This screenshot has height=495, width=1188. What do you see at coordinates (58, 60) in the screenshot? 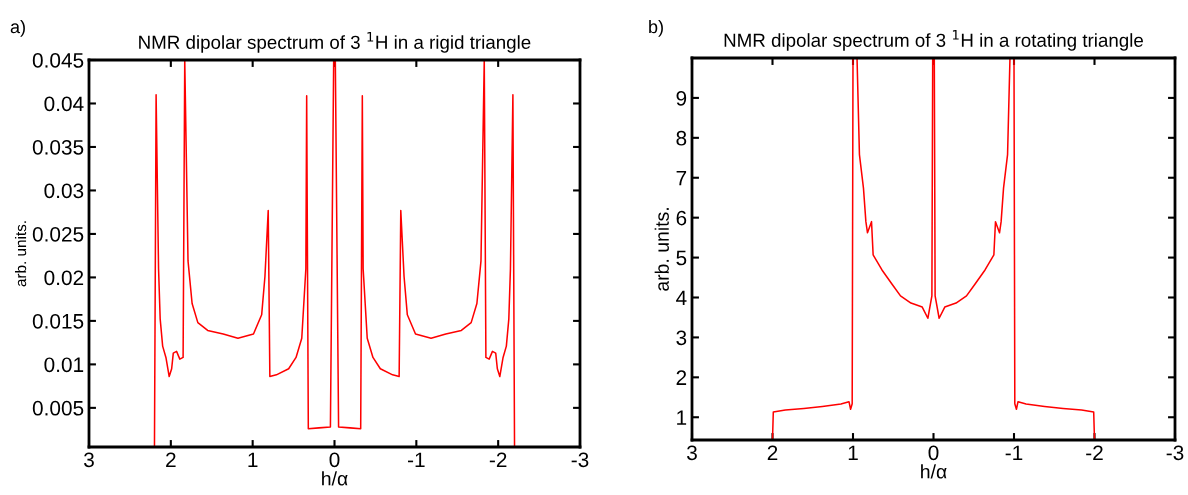
I see `y-tick-label: 0.045` at bounding box center [58, 60].